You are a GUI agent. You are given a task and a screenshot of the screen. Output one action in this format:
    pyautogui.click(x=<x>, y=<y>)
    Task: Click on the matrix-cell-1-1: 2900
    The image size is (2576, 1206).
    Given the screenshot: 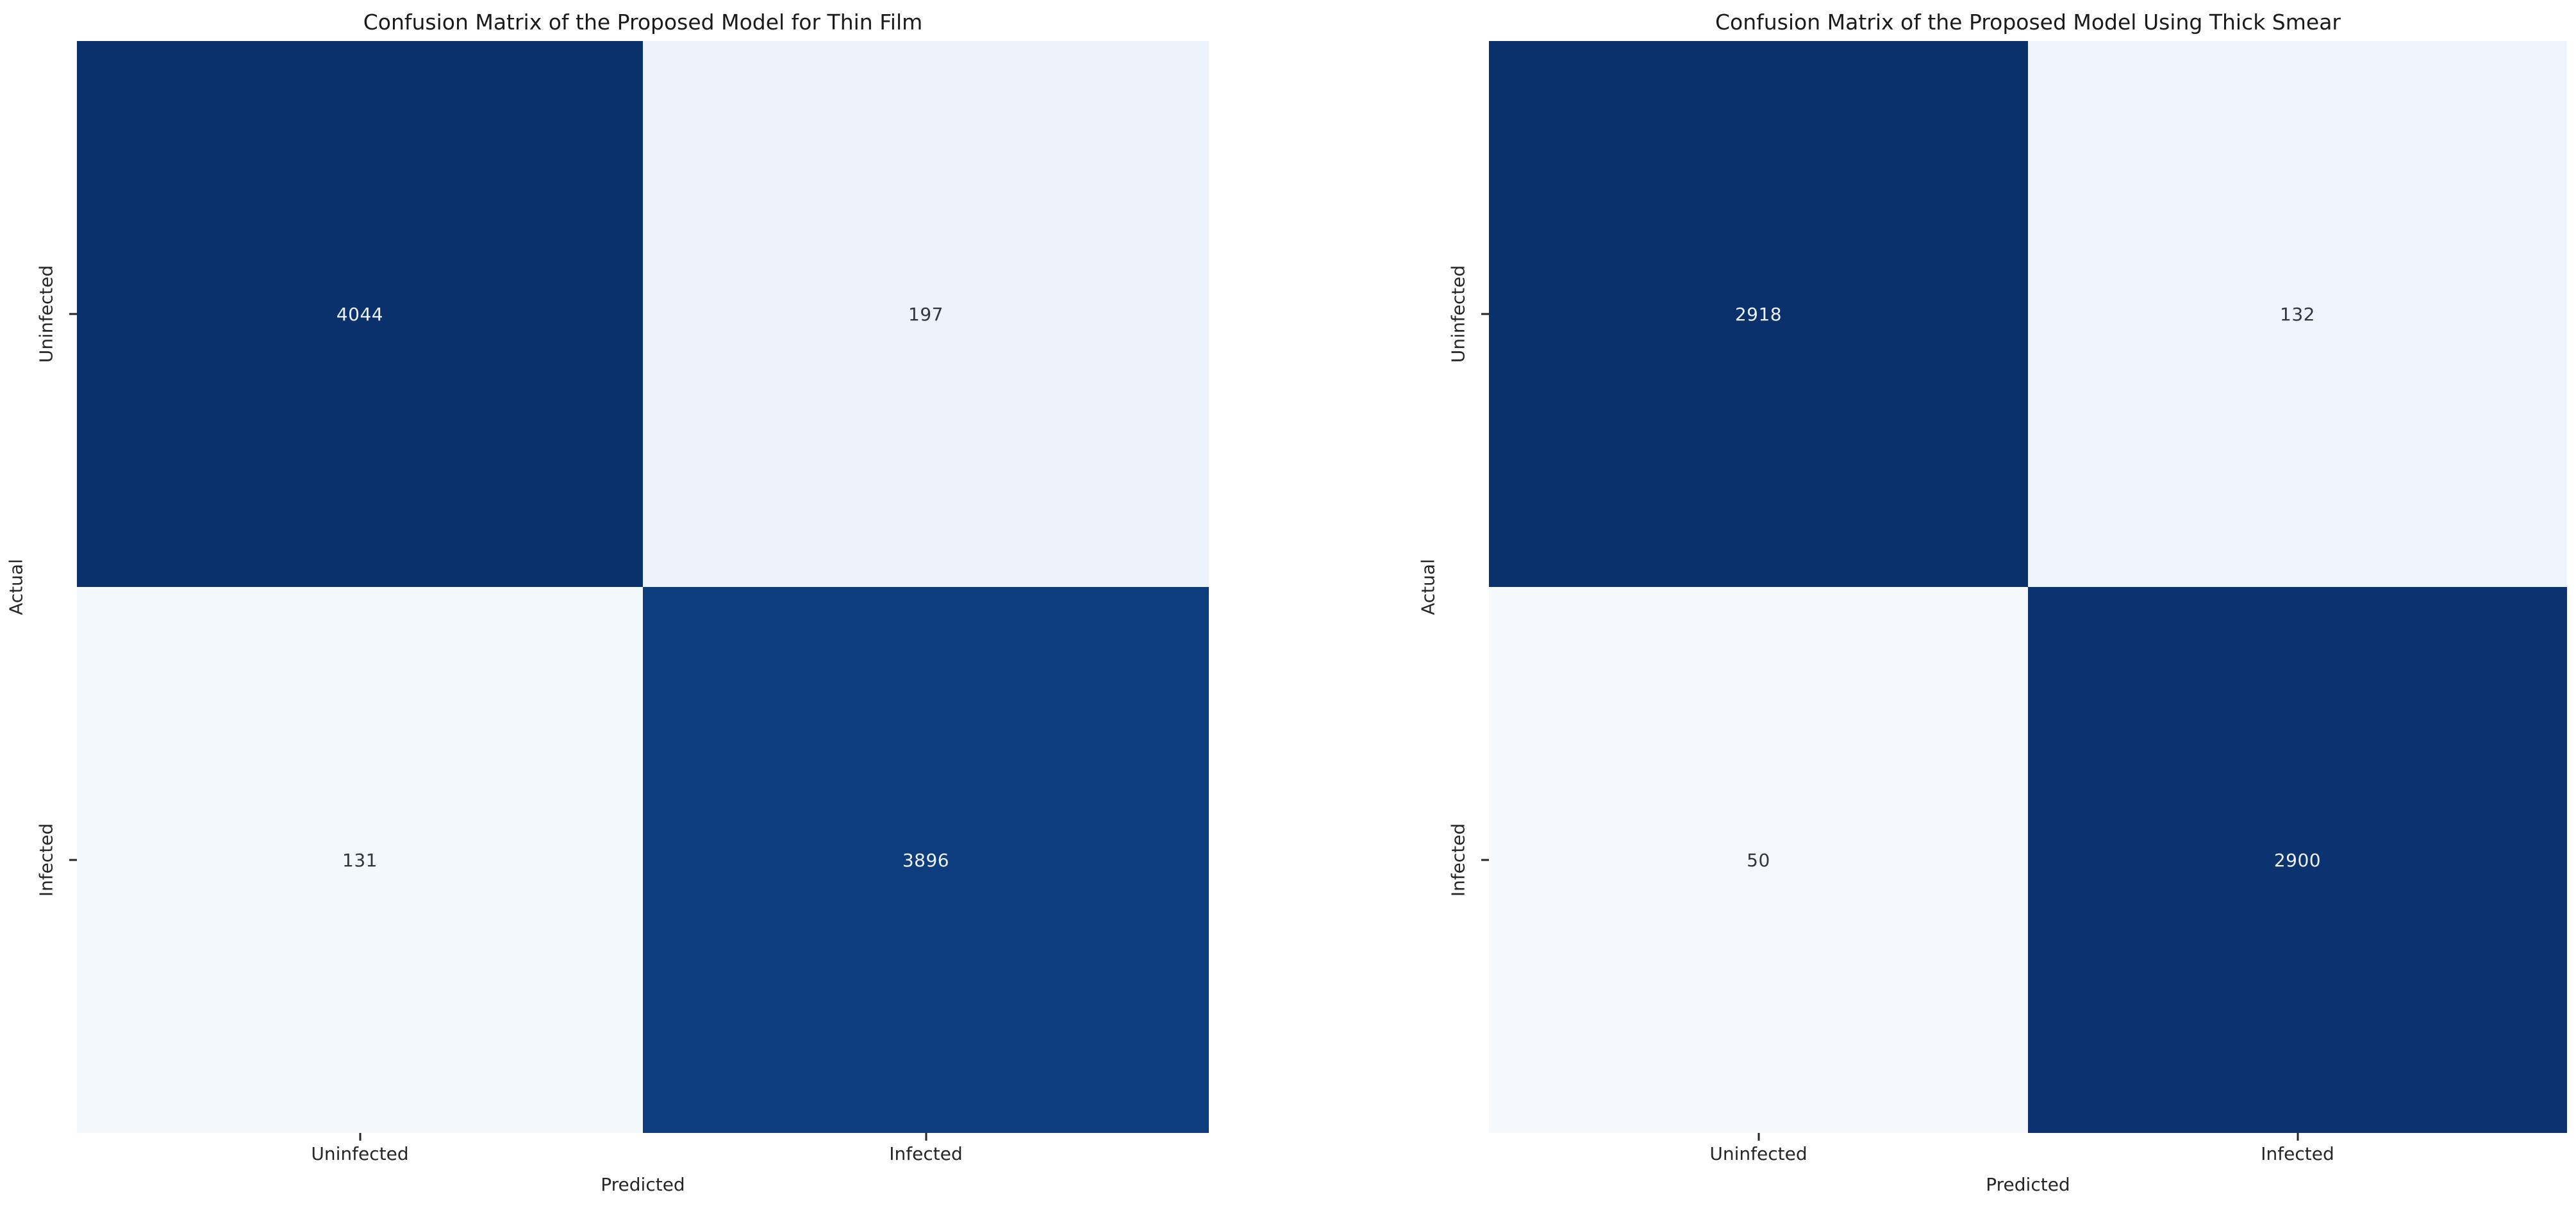 What is the action you would take?
    pyautogui.click(x=2297, y=860)
    